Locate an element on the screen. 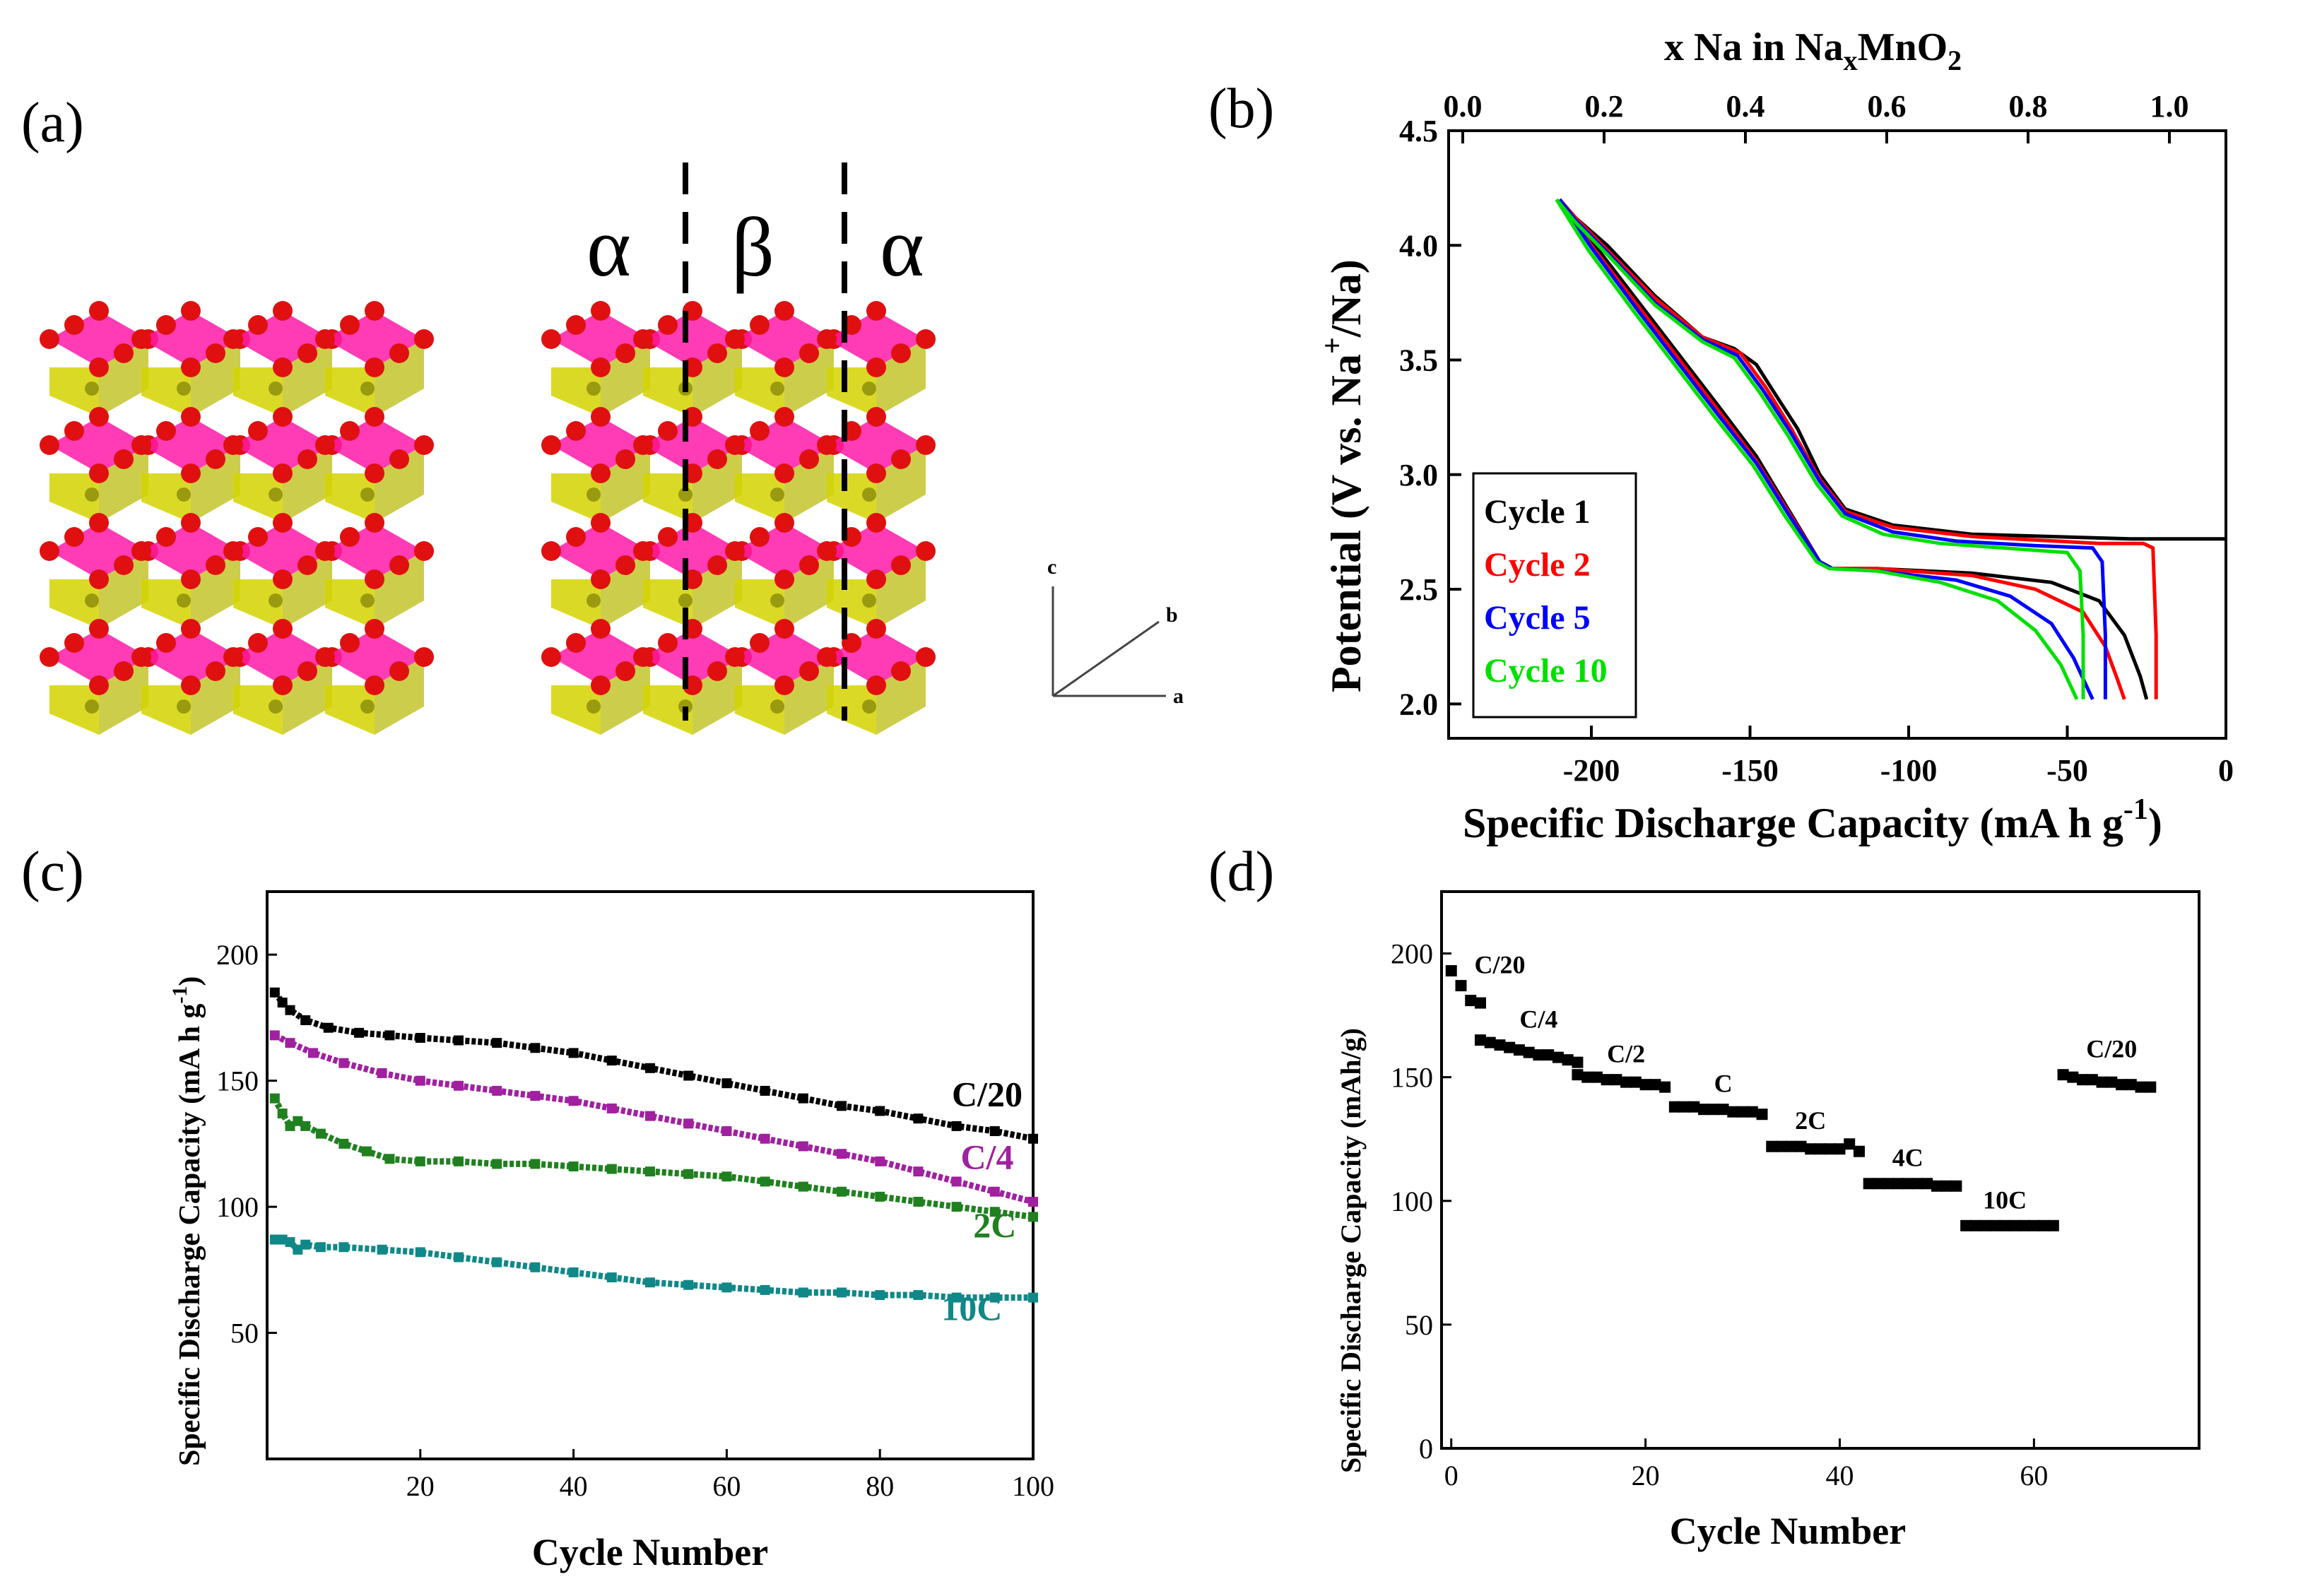 This screenshot has width=2298, height=1596. y-axis-label: Specific Discharge Capacity (mA h g-1) is located at coordinates (187, 1221).